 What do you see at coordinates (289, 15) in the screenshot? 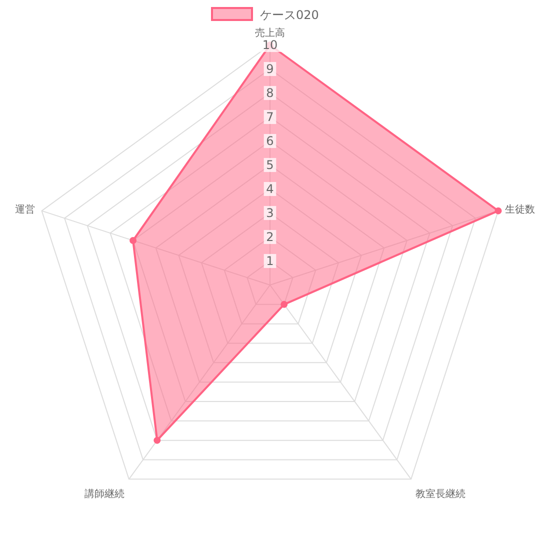
I see `legend-label: ケース020` at bounding box center [289, 15].